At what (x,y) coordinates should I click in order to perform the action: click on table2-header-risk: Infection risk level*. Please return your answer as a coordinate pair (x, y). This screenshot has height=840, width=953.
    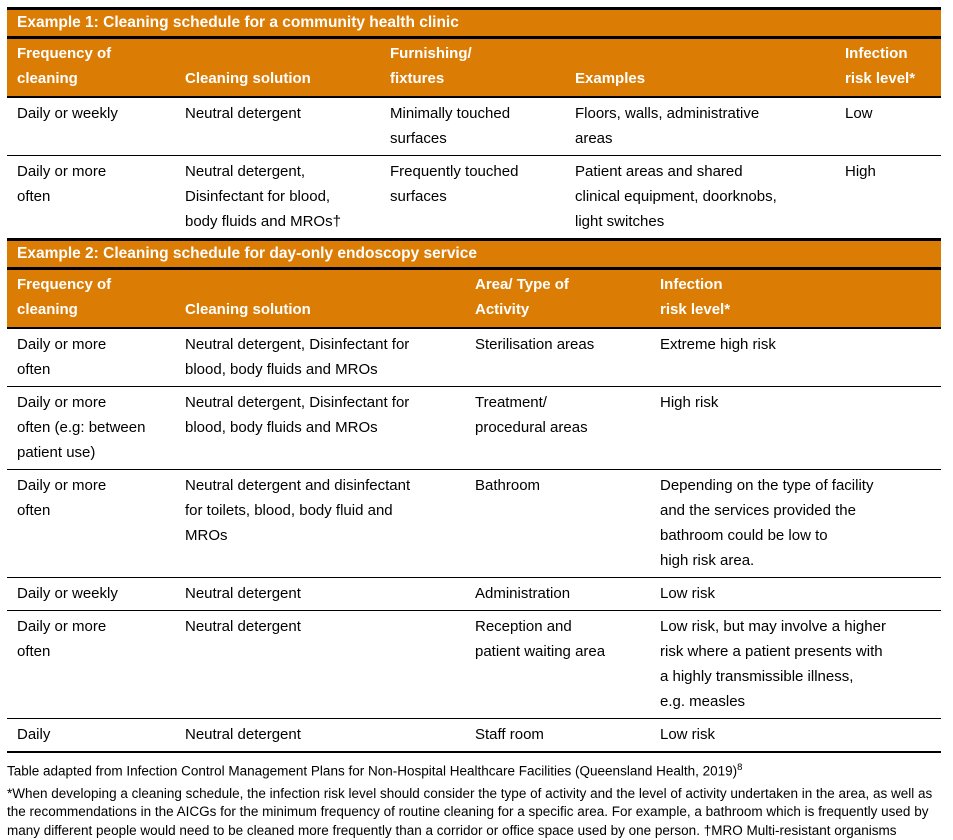
    Looking at the image, I should click on (795, 298).